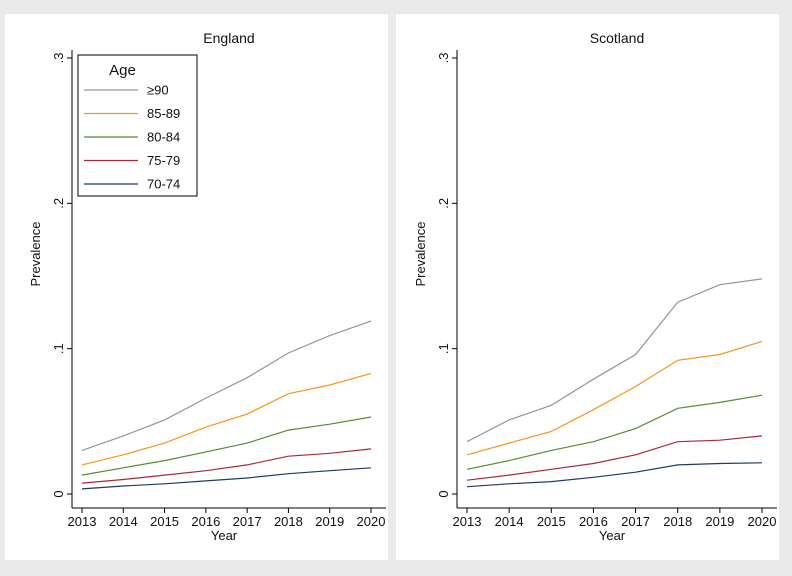 Image resolution: width=792 pixels, height=576 pixels. What do you see at coordinates (612, 535) in the screenshot?
I see `scotland-x-axis-label: Year` at bounding box center [612, 535].